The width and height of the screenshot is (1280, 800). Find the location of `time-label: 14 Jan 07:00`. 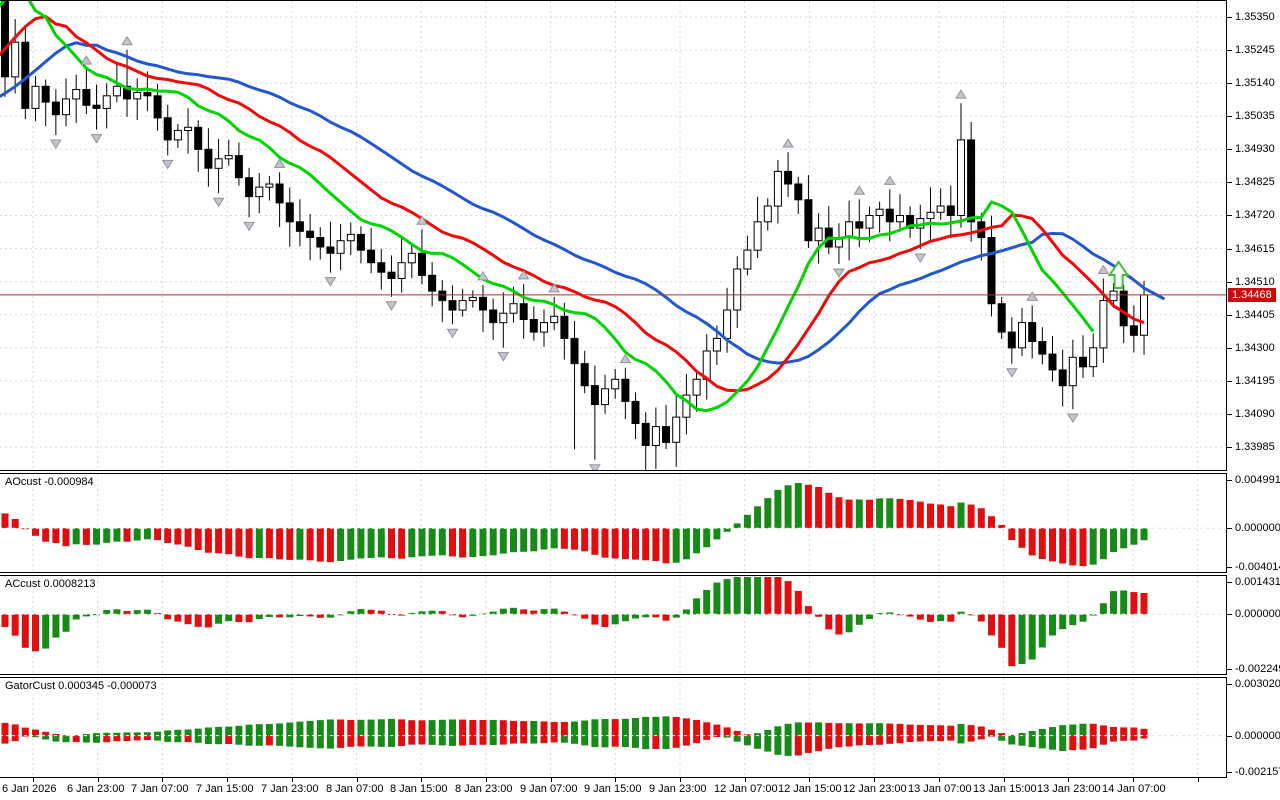

time-label: 14 Jan 07:00 is located at coordinates (1134, 789).